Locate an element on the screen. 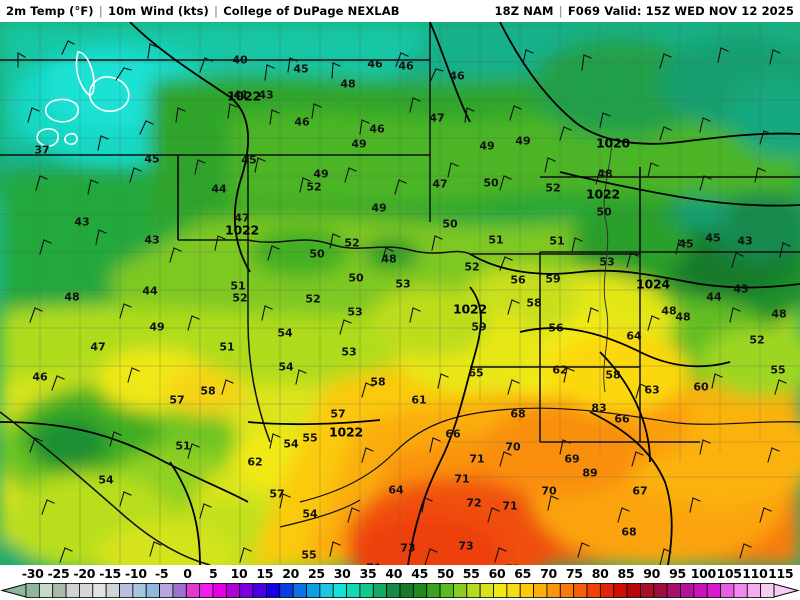 This screenshot has height=600, width=800. header-field-label: 2m Temp (°F) is located at coordinates (50, 11).